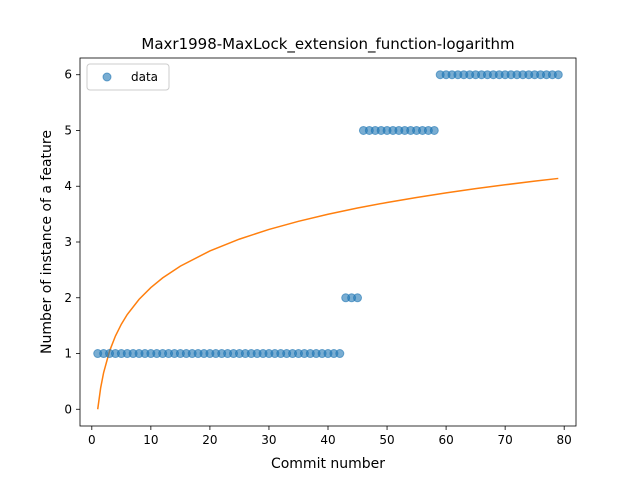 The image size is (640, 480). I want to click on y-tick-label: 0, so click(68, 409).